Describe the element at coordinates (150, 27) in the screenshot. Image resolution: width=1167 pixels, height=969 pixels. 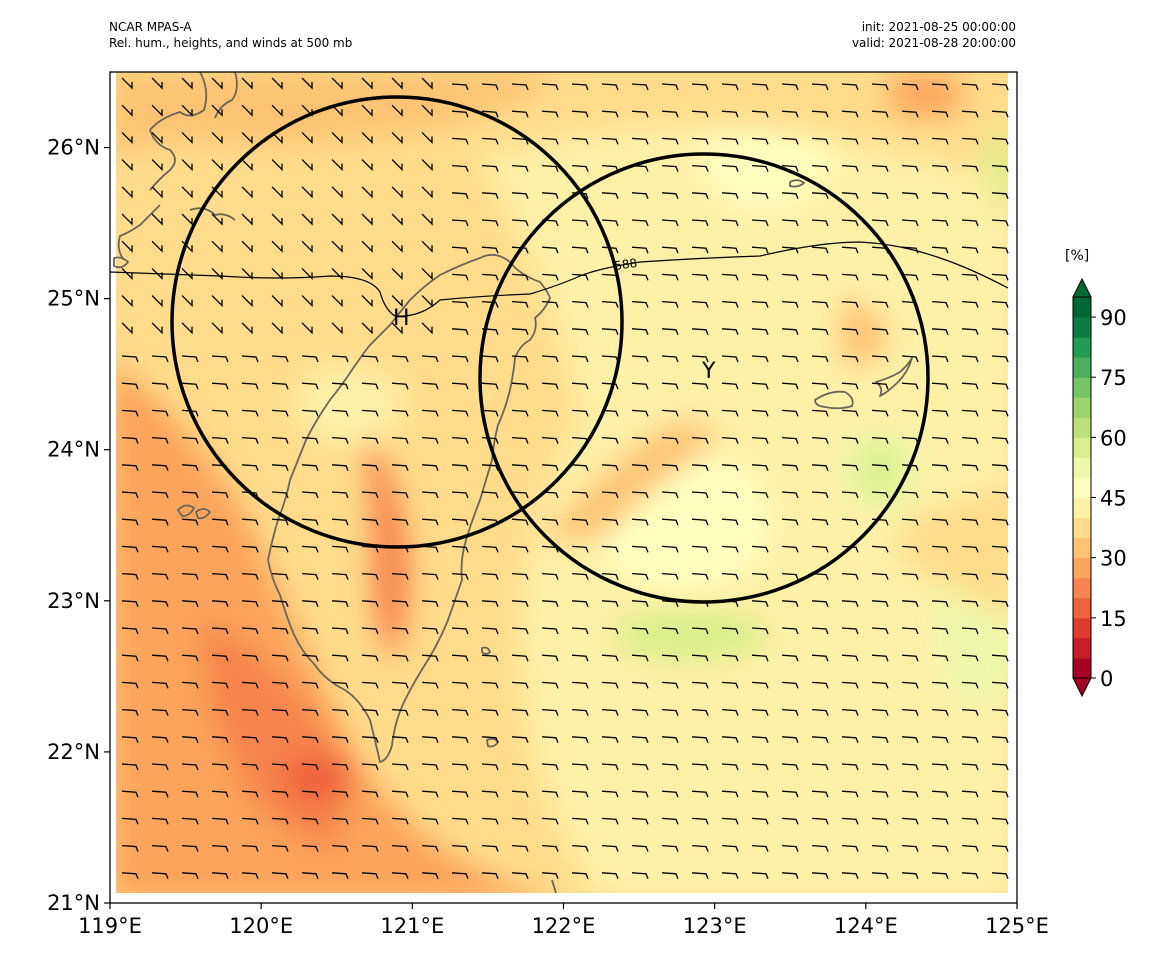
I see `model-name: NCAR MPAS-A` at that location.